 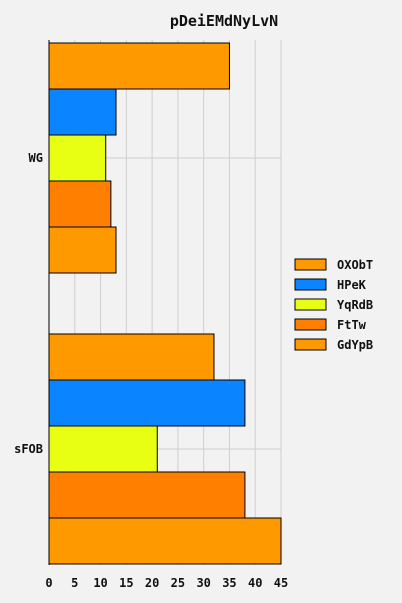 What do you see at coordinates (82, 112) in the screenshot?
I see `bar-WG-HPeK` at bounding box center [82, 112].